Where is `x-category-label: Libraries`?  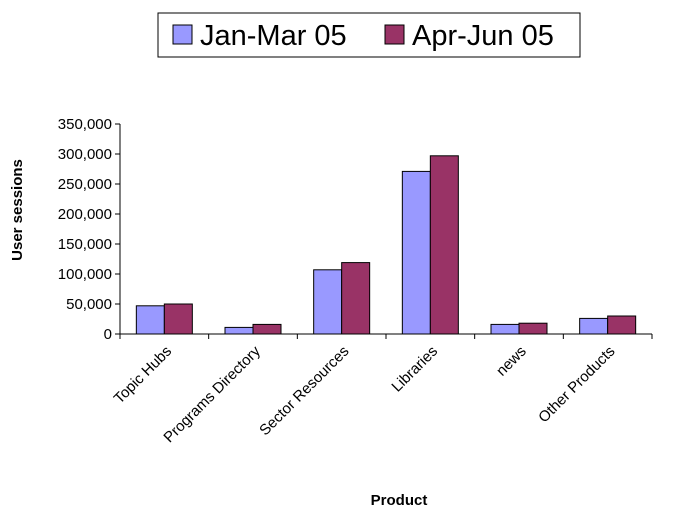
x-category-label: Libraries is located at coordinates (414, 369).